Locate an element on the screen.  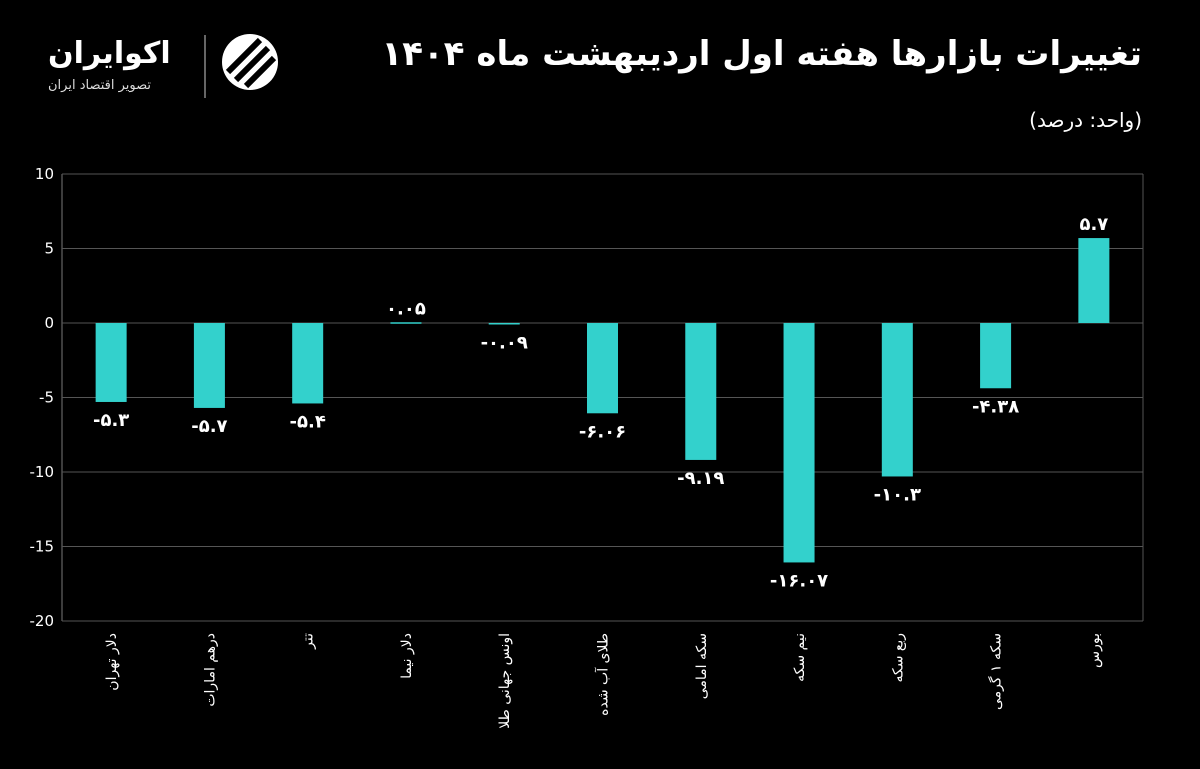
y-tick-label: 0 is located at coordinates (49, 323).